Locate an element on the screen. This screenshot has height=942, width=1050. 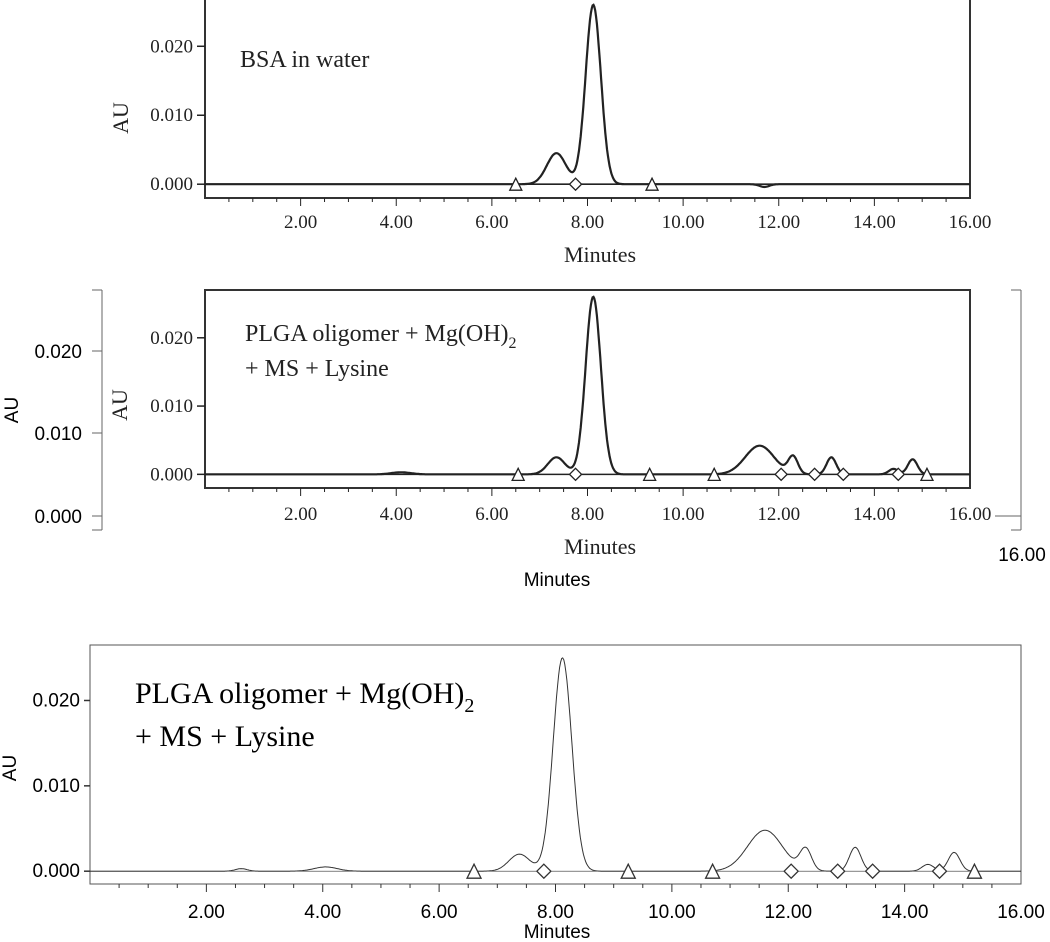
peak-annotation: BSA in water is located at coordinates (304, 60).